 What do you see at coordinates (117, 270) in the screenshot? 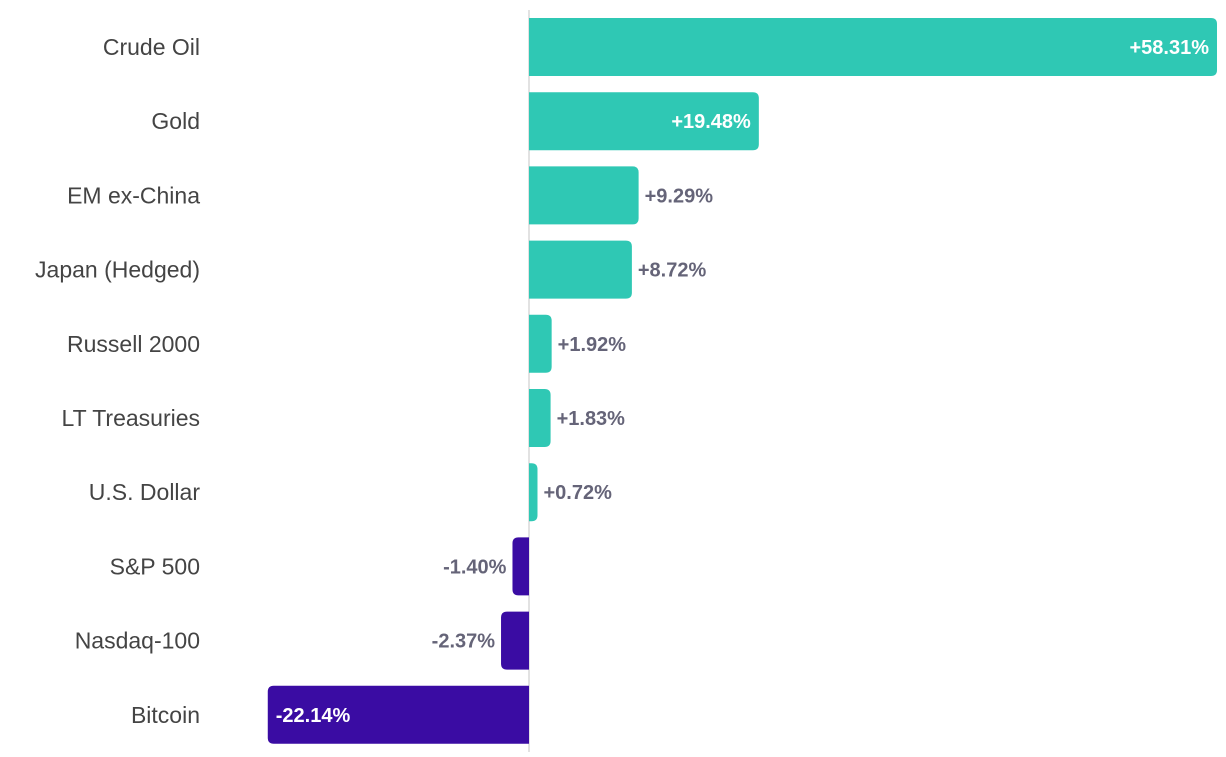
I see `category-label: Japan (Hedged)` at bounding box center [117, 270].